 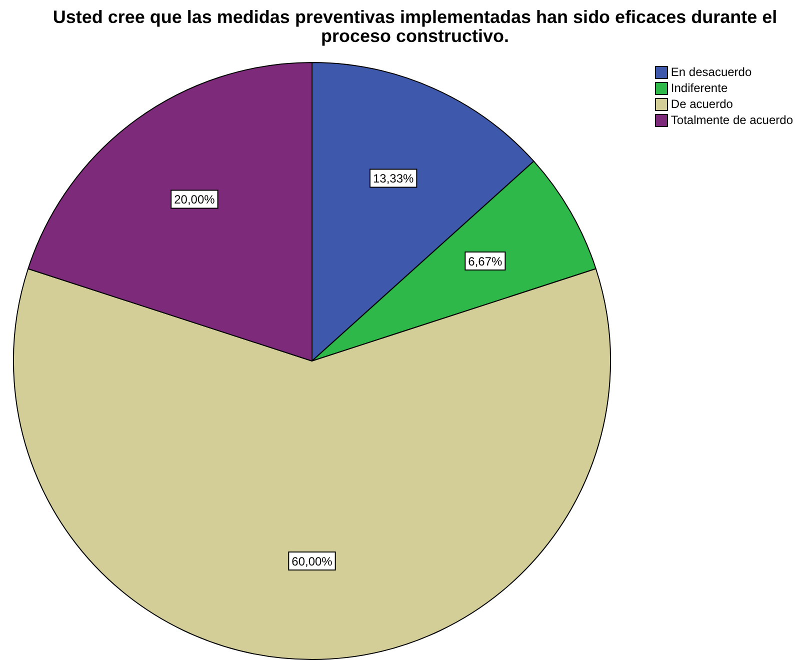 I want to click on legend-label: De acuerdo, so click(x=701, y=104).